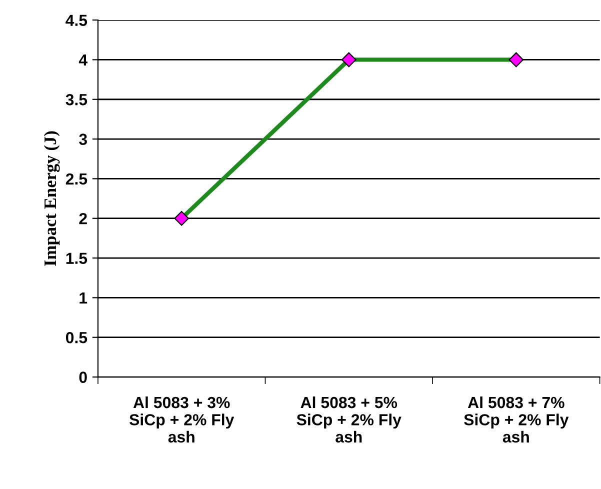  What do you see at coordinates (516, 419) in the screenshot?
I see `x-tick-label: Al 5083 + 7% SiCp + 2% Fly ash` at bounding box center [516, 419].